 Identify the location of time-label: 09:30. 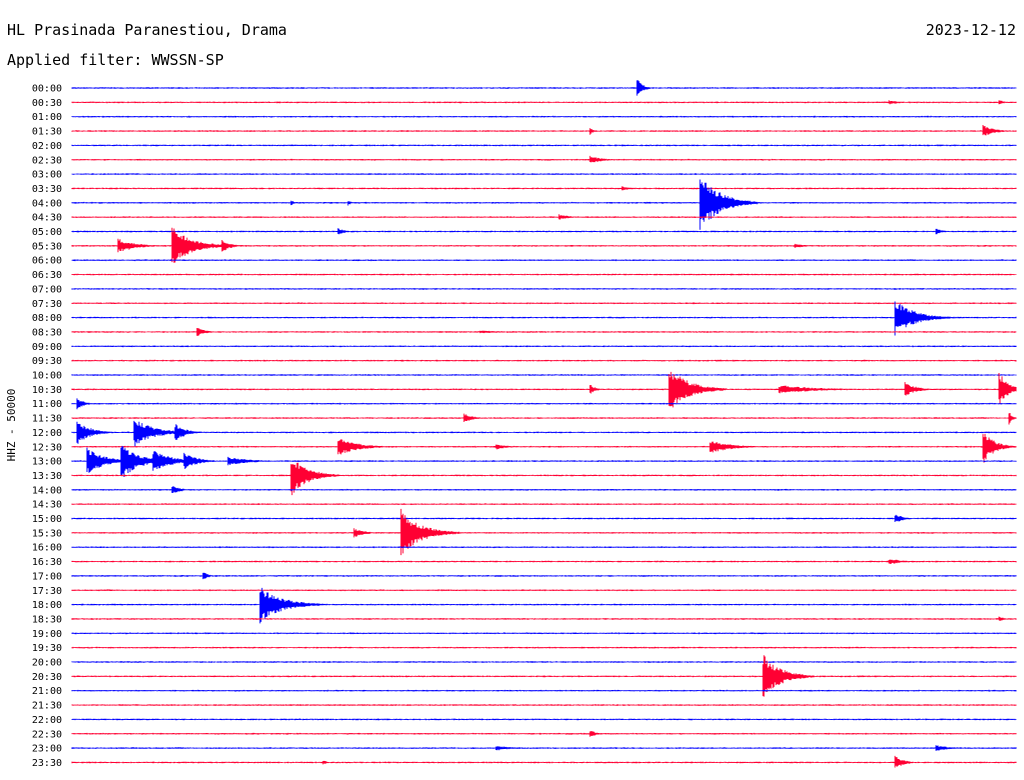
(47, 361).